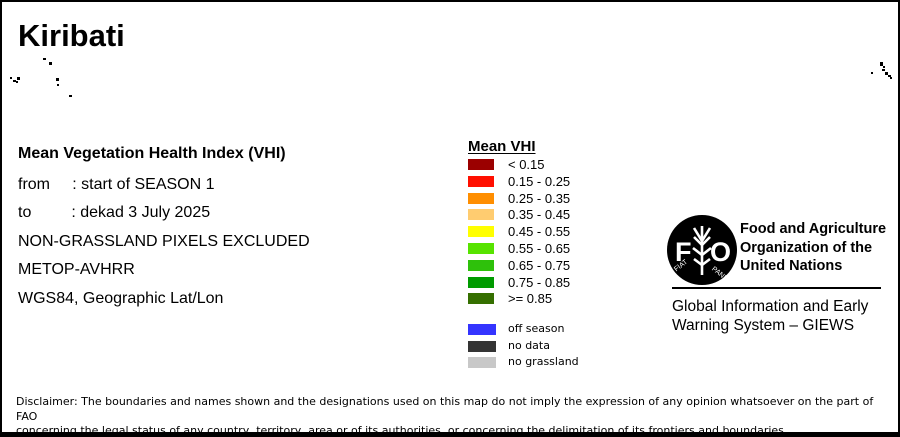 The height and width of the screenshot is (437, 900). I want to click on legend-label: 0.75 - 0.85, so click(539, 282).